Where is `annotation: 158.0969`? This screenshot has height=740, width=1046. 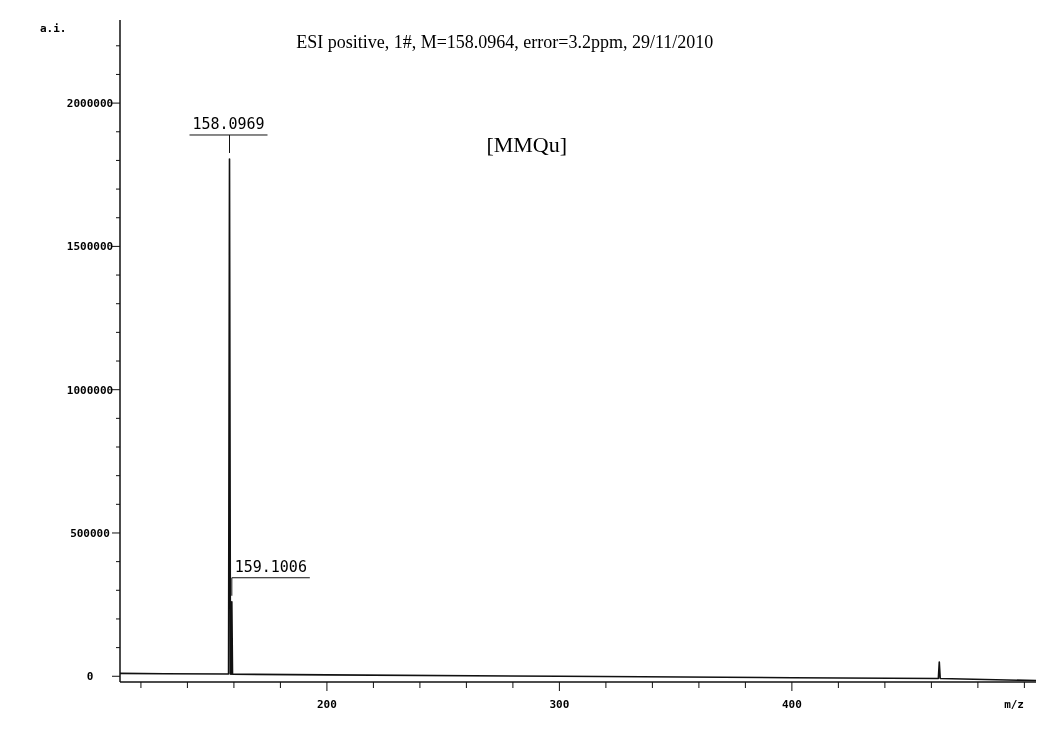 annotation: 158.0969 is located at coordinates (228, 123).